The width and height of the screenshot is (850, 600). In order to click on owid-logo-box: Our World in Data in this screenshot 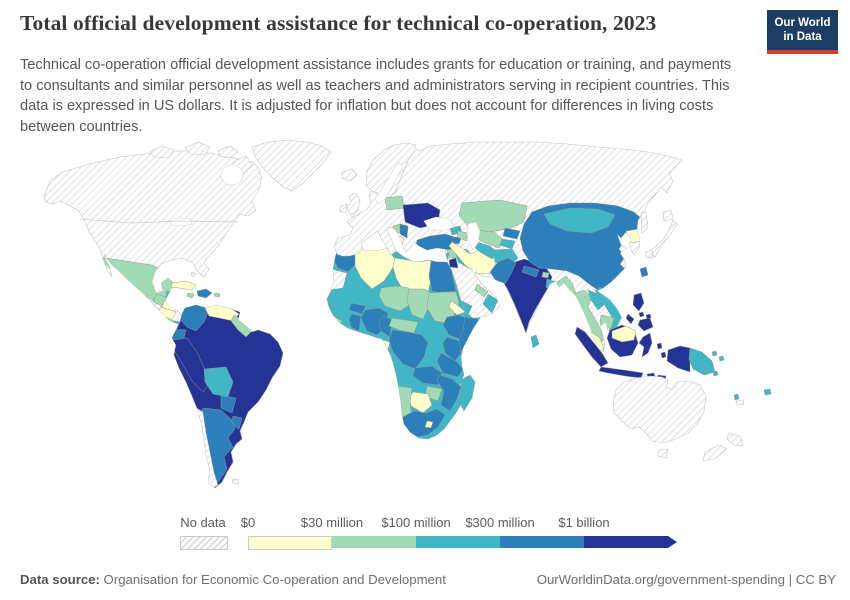, I will do `click(802, 30)`.